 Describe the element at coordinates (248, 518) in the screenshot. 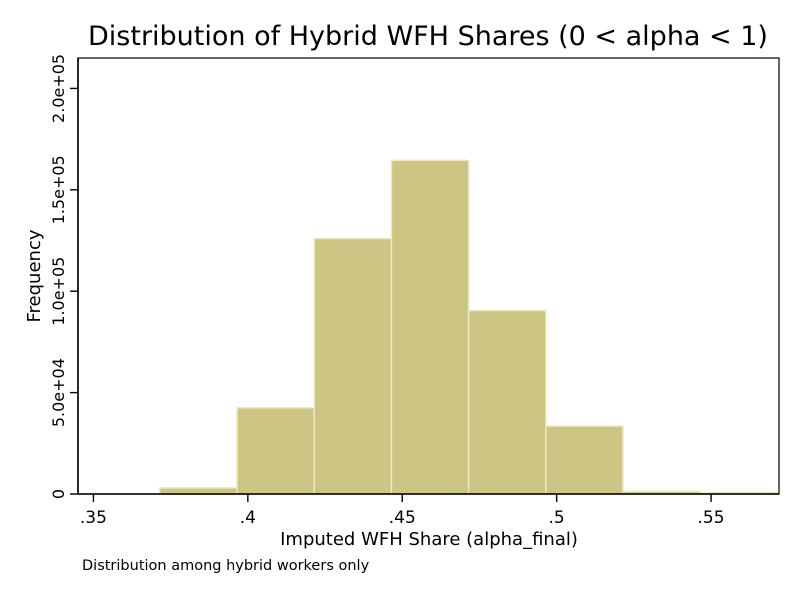

I see `x-tick-label: .4` at that location.